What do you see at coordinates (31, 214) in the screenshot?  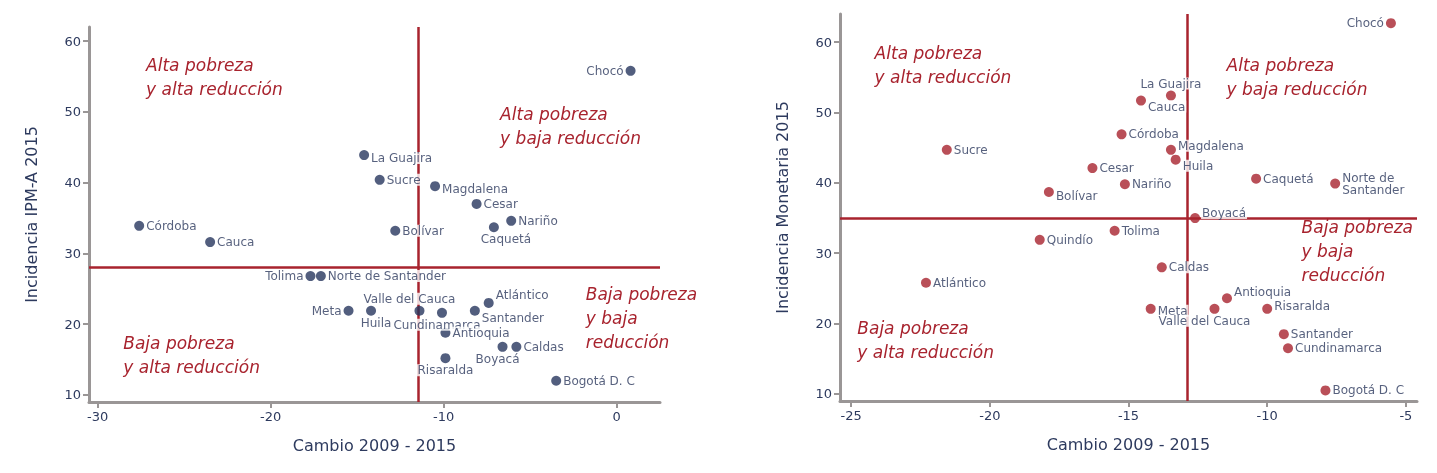 I see `y-axis-title: Incidencia IPM-A 2015` at bounding box center [31, 214].